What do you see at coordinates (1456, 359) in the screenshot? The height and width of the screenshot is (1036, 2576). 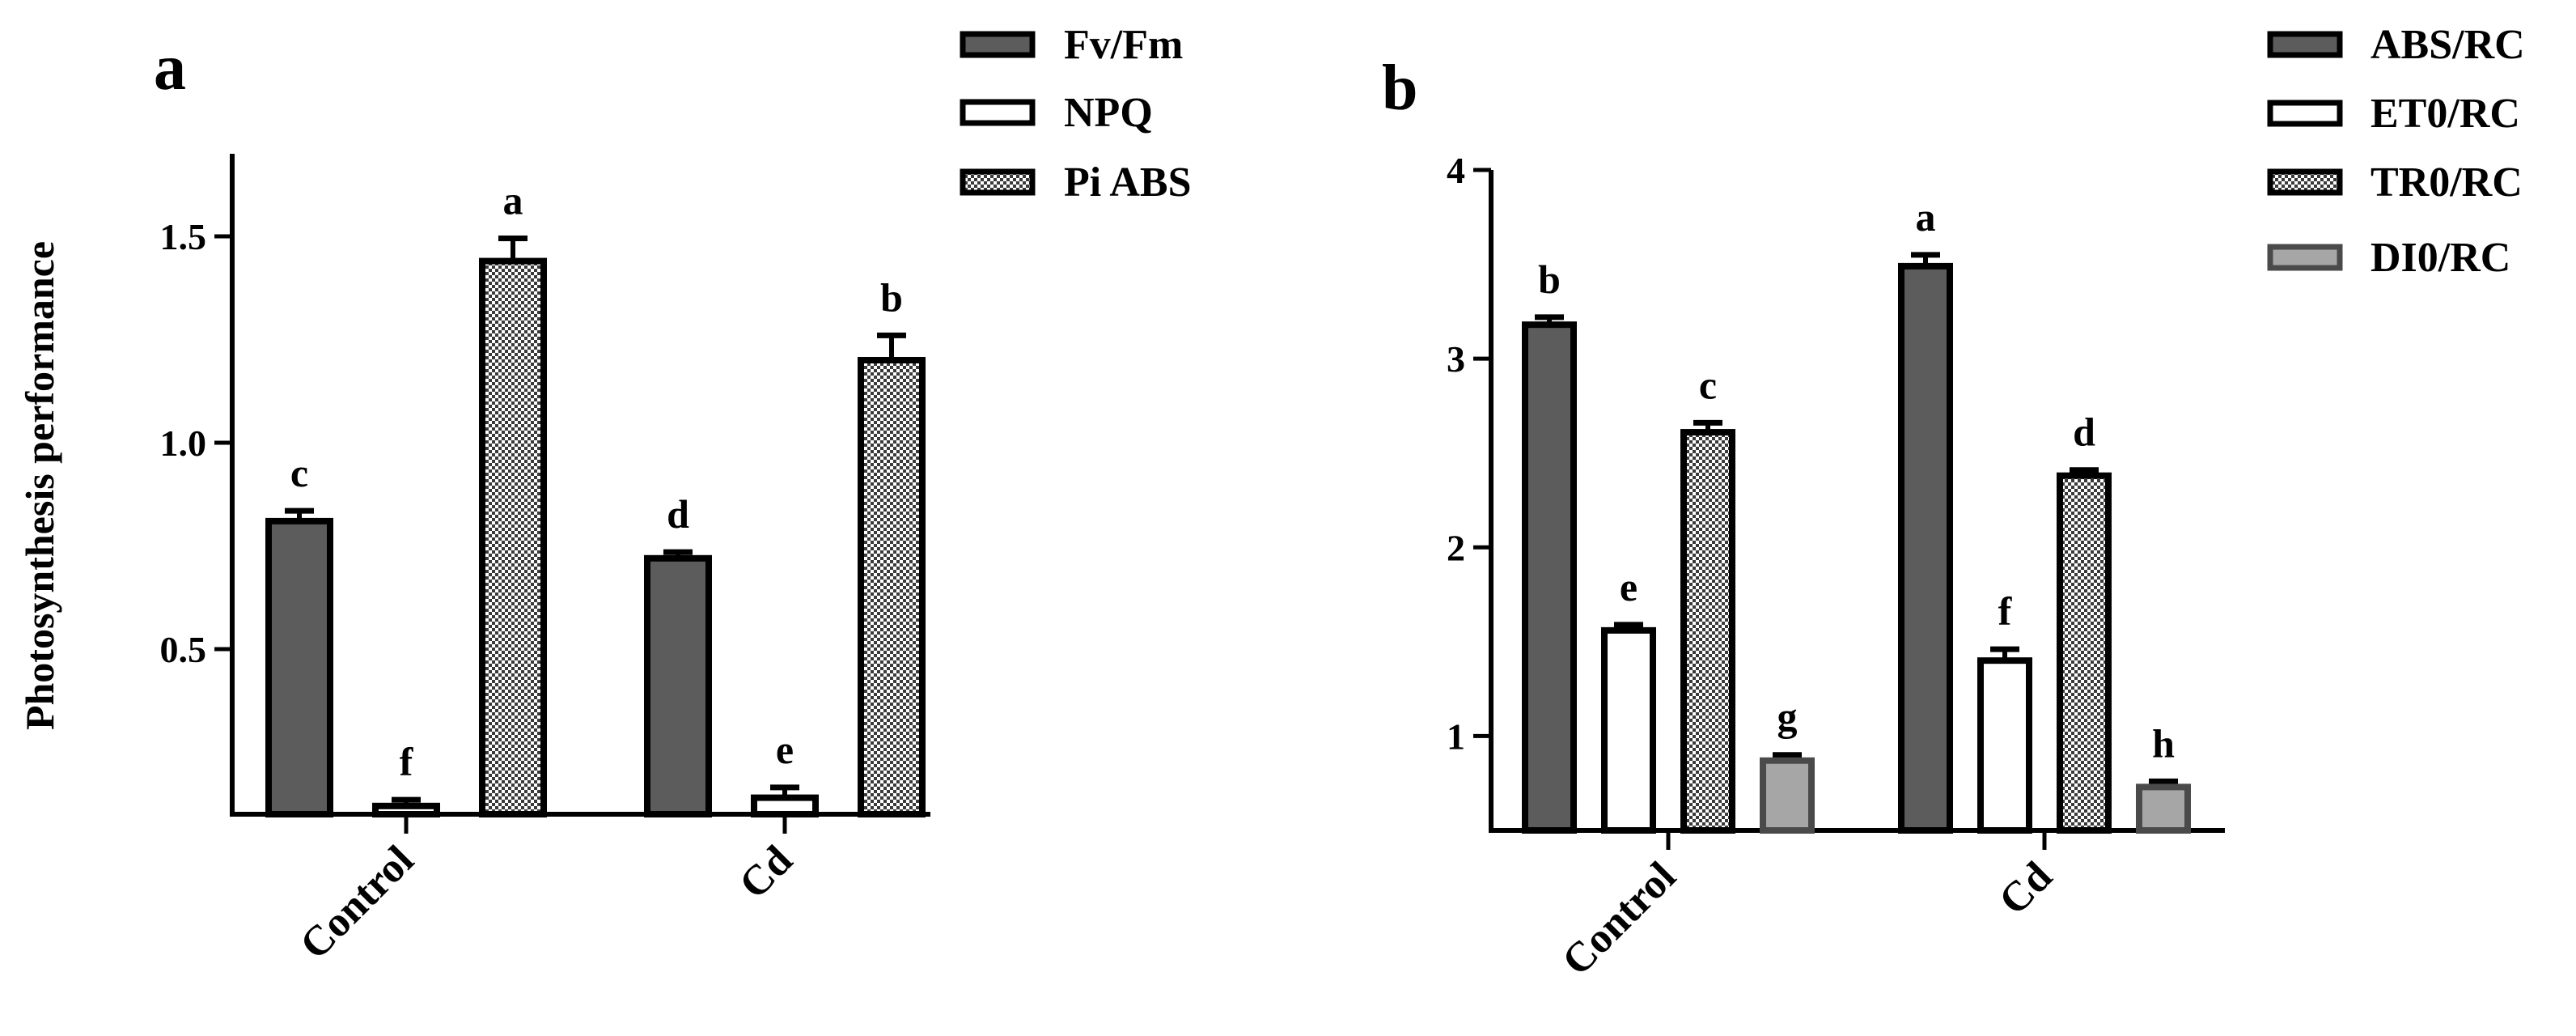 I see `y-tick-label: 3` at bounding box center [1456, 359].